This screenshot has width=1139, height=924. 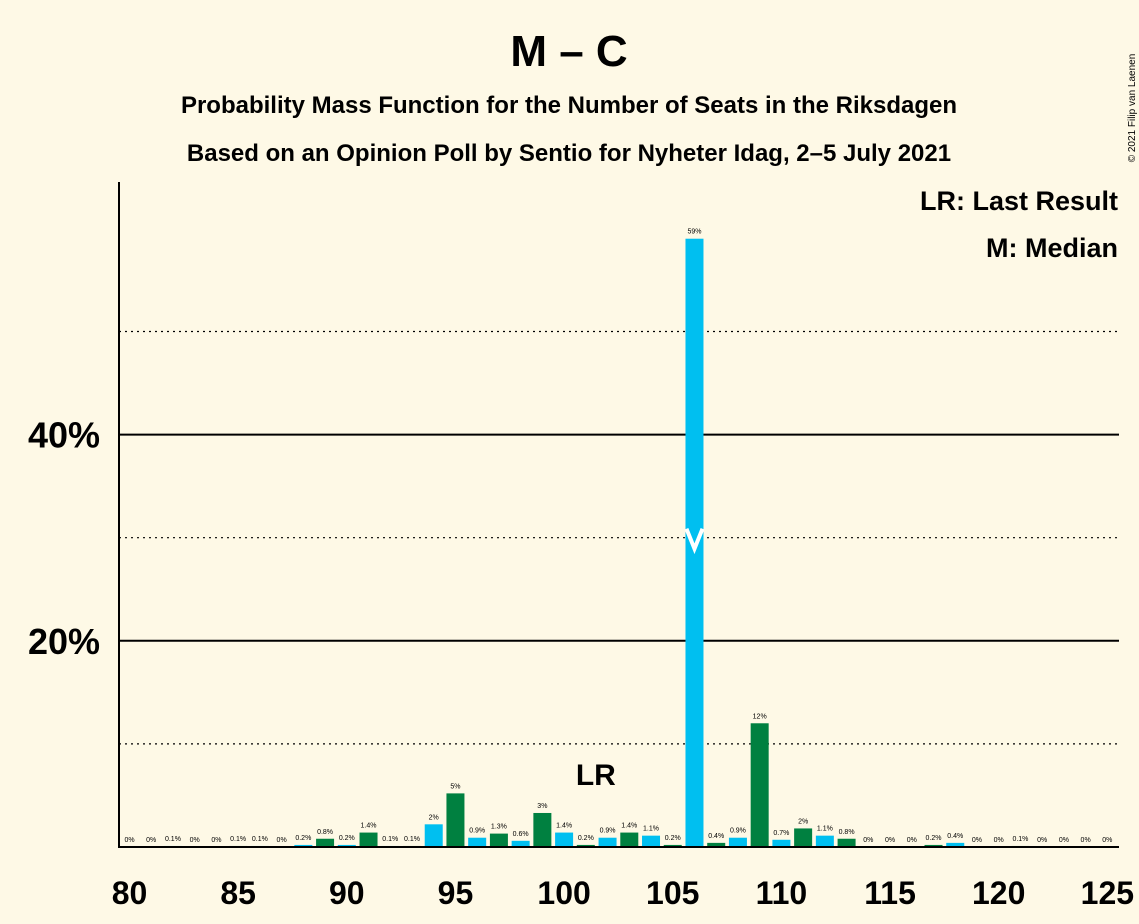 What do you see at coordinates (1019, 201) in the screenshot?
I see `legend-last-result: LR: Last Result` at bounding box center [1019, 201].